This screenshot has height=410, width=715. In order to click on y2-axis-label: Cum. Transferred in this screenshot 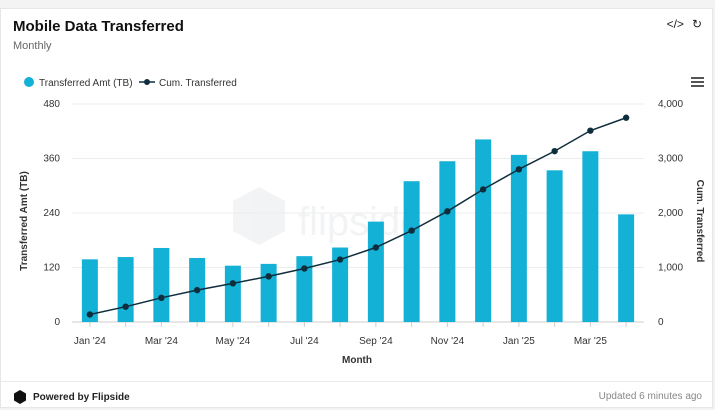, I will do `click(699, 221)`.